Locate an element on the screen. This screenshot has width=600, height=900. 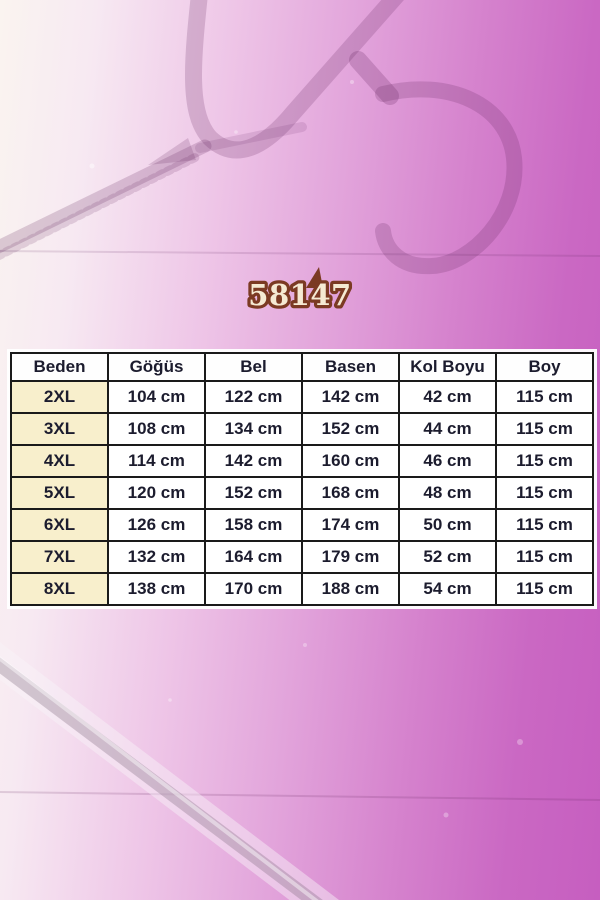
col-header-gogus: Göğüs is located at coordinates (156, 367).